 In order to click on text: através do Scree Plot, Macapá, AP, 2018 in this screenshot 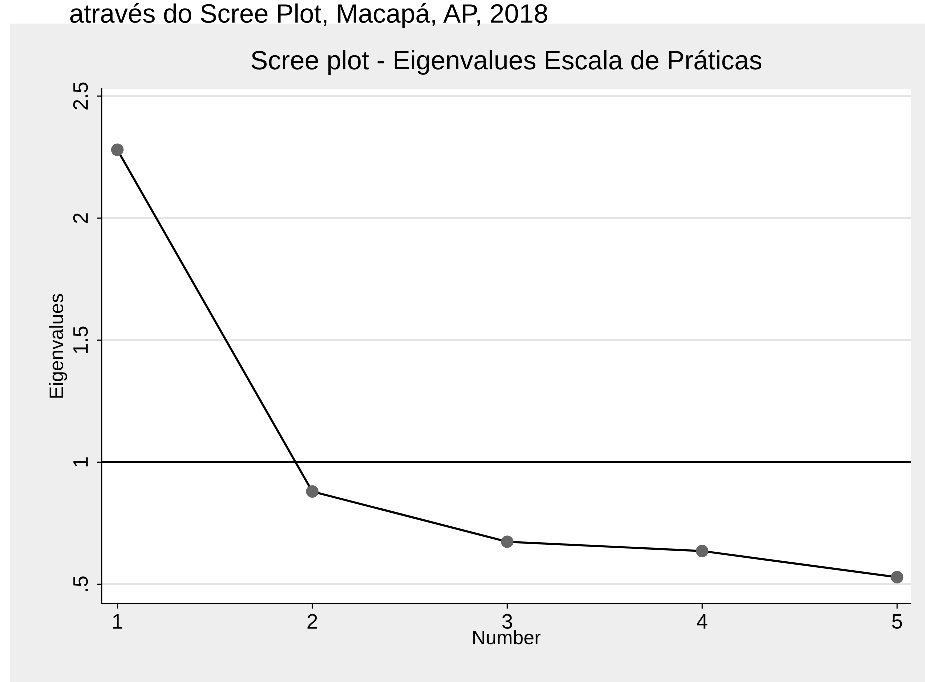, I will do `click(309, 15)`.